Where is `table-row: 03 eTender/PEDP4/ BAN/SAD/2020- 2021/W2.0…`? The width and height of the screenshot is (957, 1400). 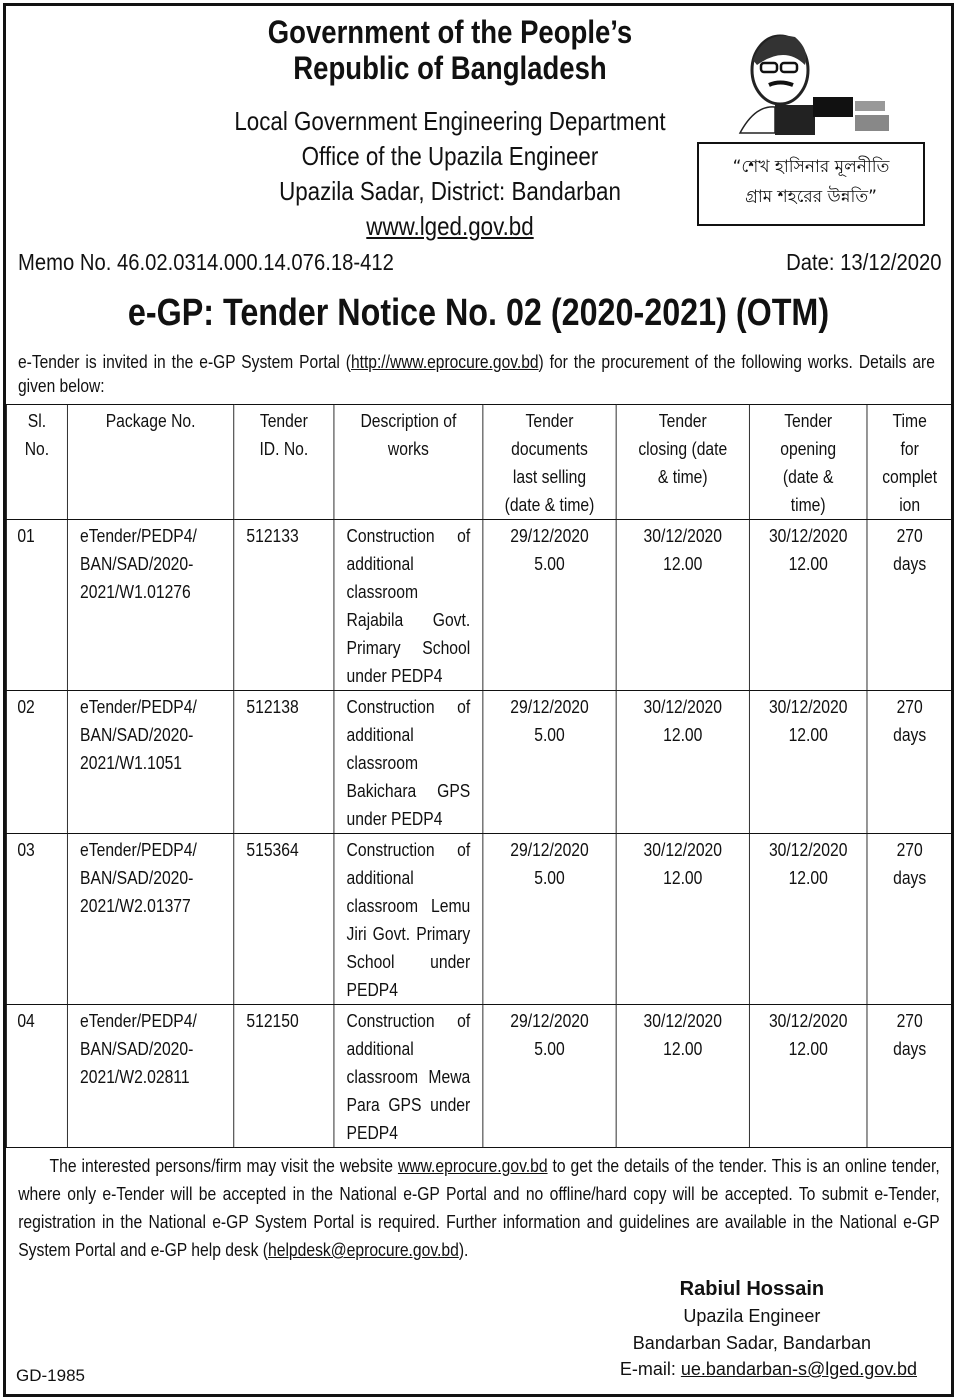 table-row: 03 eTender/PEDP4/ BAN/SAD/2020- 2021/W2.0… is located at coordinates (479, 919).